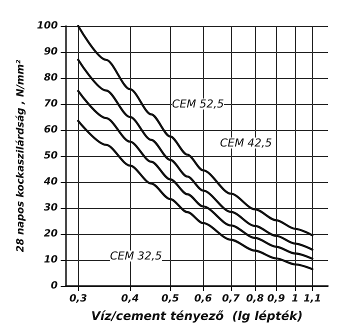 The width and height of the screenshot is (364, 336). I want to click on y-tick-label: 60, so click(51, 130).